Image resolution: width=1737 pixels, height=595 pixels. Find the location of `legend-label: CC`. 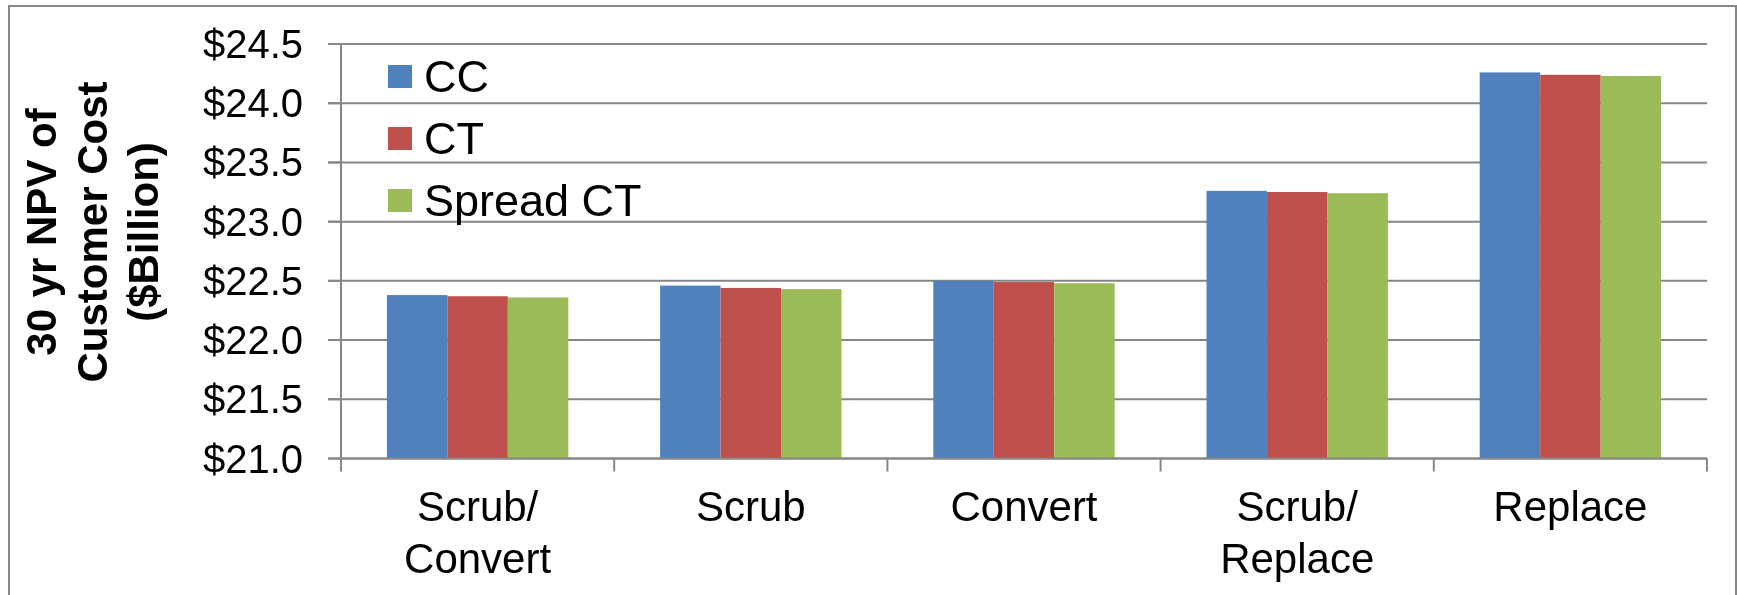

legend-label: CC is located at coordinates (456, 76).